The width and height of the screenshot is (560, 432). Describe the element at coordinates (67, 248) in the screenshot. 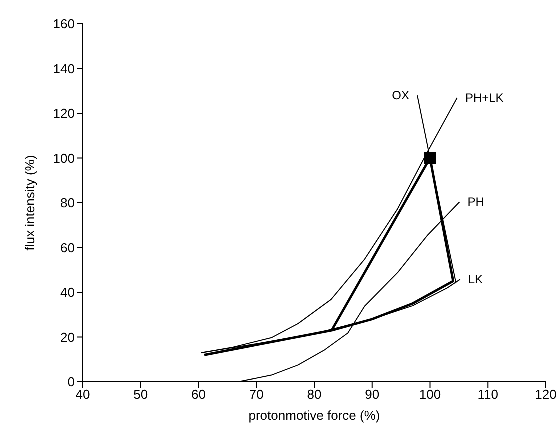

I see `y-tick-label: 60` at that location.